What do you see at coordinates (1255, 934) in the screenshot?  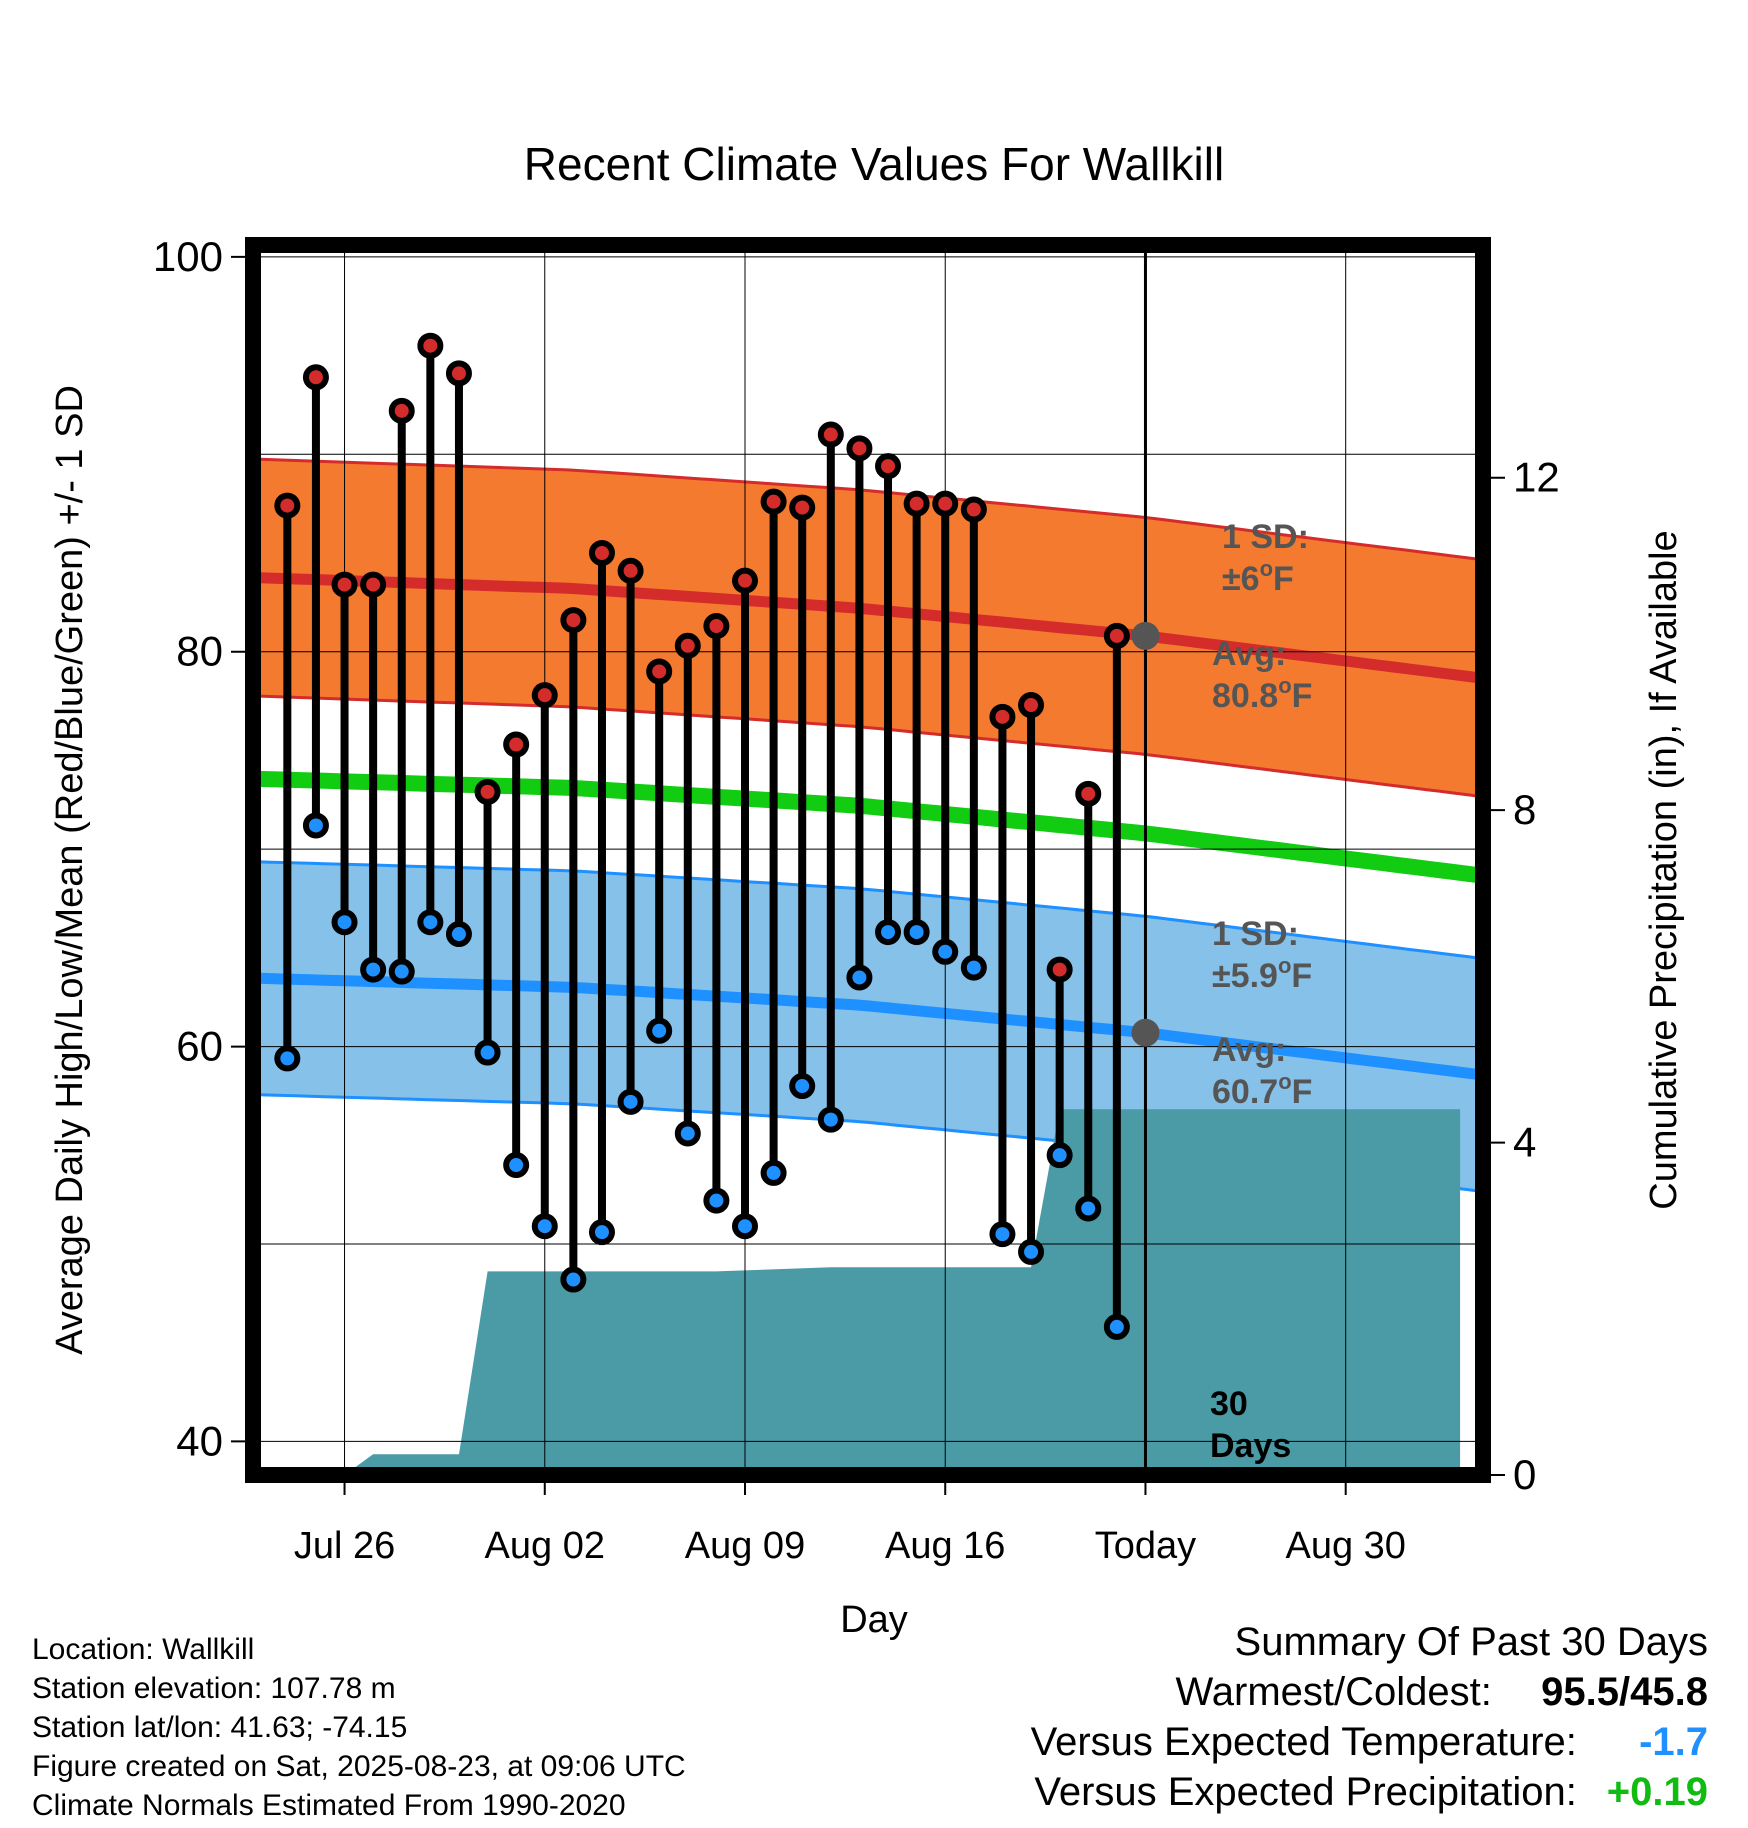 I see `low-sd-annotation-line1: 1 SD:` at bounding box center [1255, 934].